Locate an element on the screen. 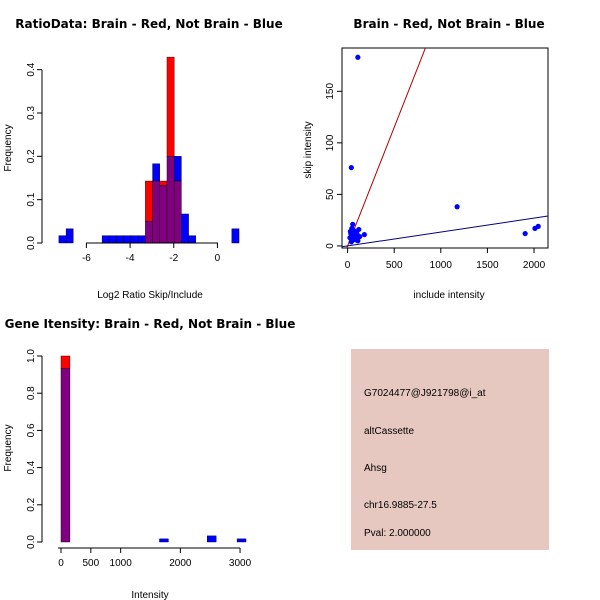 Image resolution: width=600 pixels, height=600 pixels. scatter-y-tick-label: 0 is located at coordinates (330, 246).